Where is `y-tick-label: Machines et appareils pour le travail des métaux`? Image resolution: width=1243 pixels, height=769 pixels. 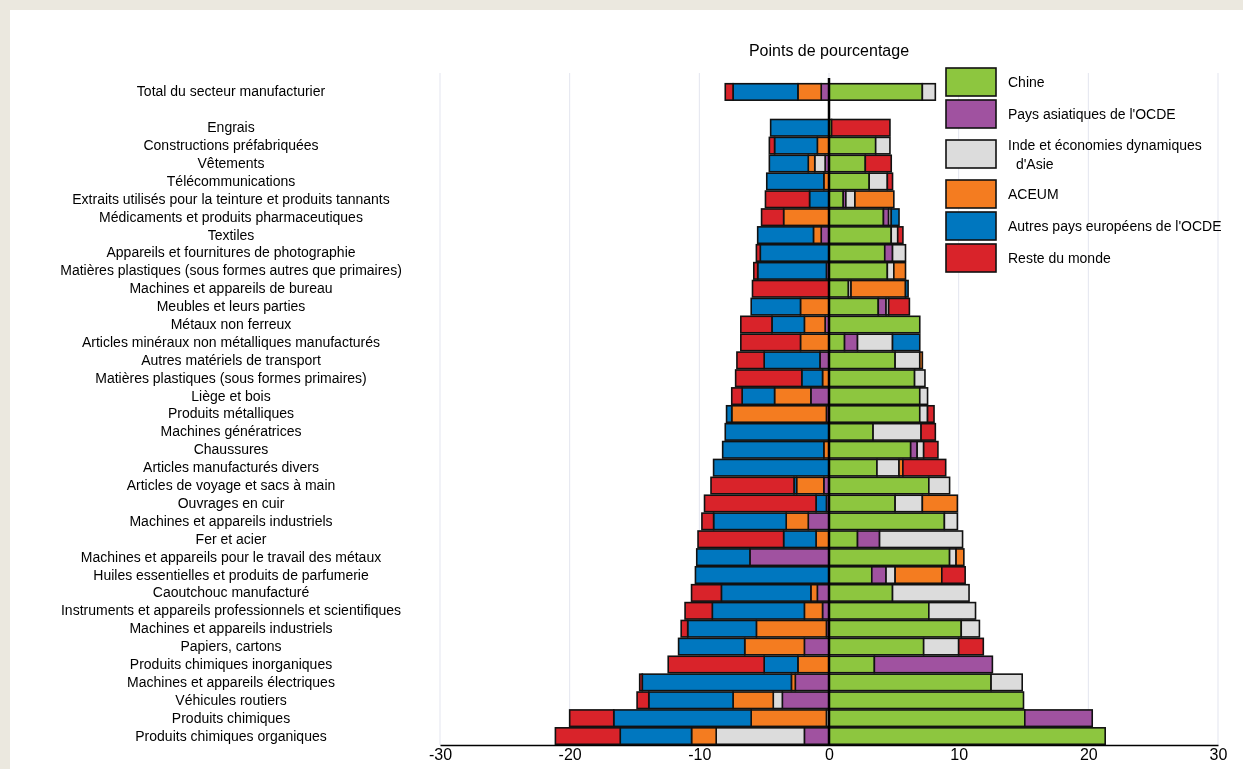
y-tick-label: Machines et appareils pour le travail des métaux is located at coordinates (231, 556).